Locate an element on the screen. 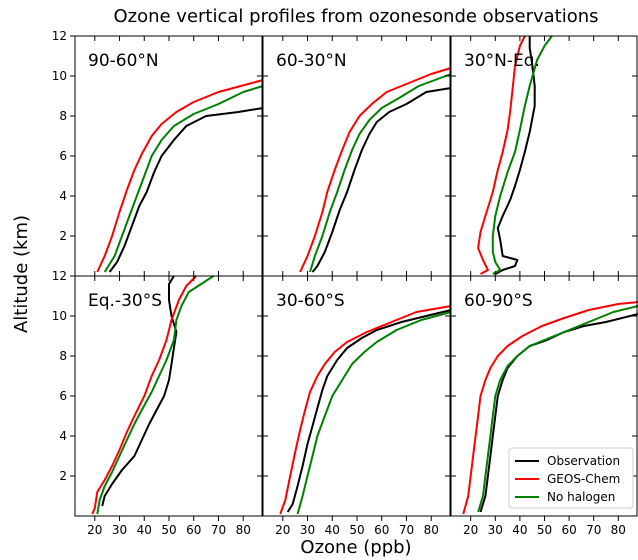 The width and height of the screenshot is (638, 560). panel-label: 60-30°N is located at coordinates (311, 61).